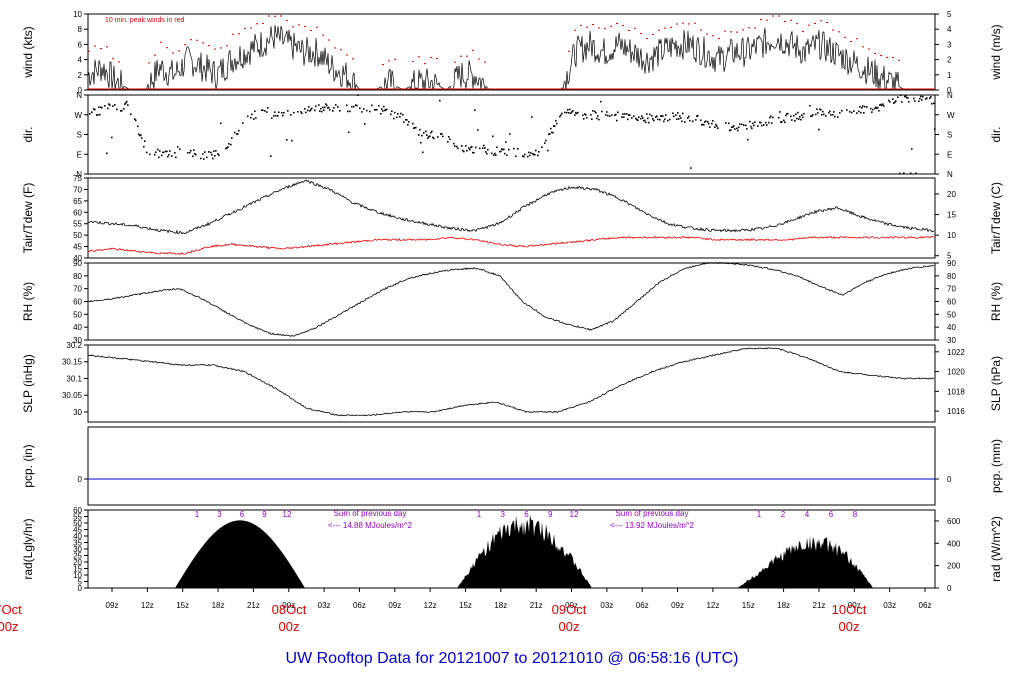  Describe the element at coordinates (80, 479) in the screenshot. I see `pcp-ytick-left-label: 0` at that location.